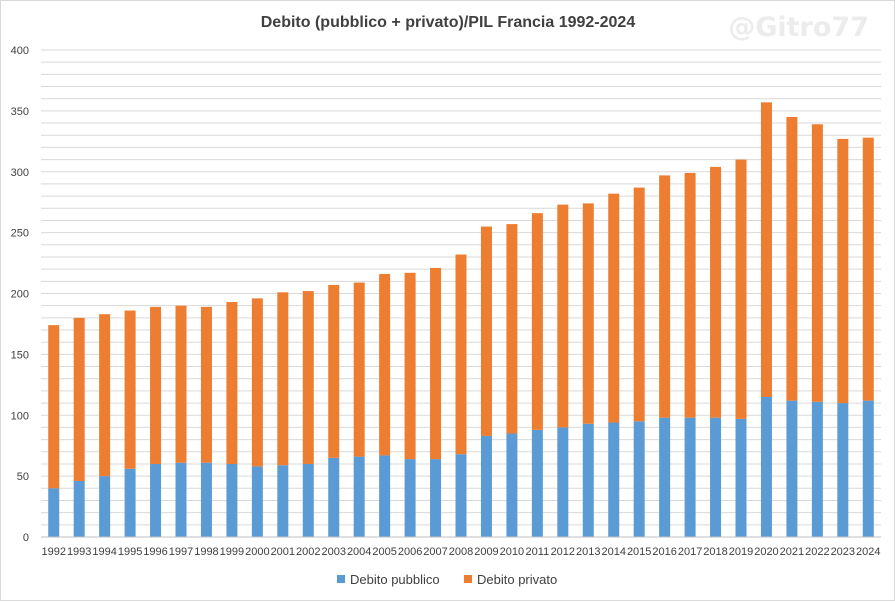 The height and width of the screenshot is (602, 895). Describe the element at coordinates (206, 384) in the screenshot. I see `bar-debito-privato-1998: Debito privato 1998: 128` at that location.